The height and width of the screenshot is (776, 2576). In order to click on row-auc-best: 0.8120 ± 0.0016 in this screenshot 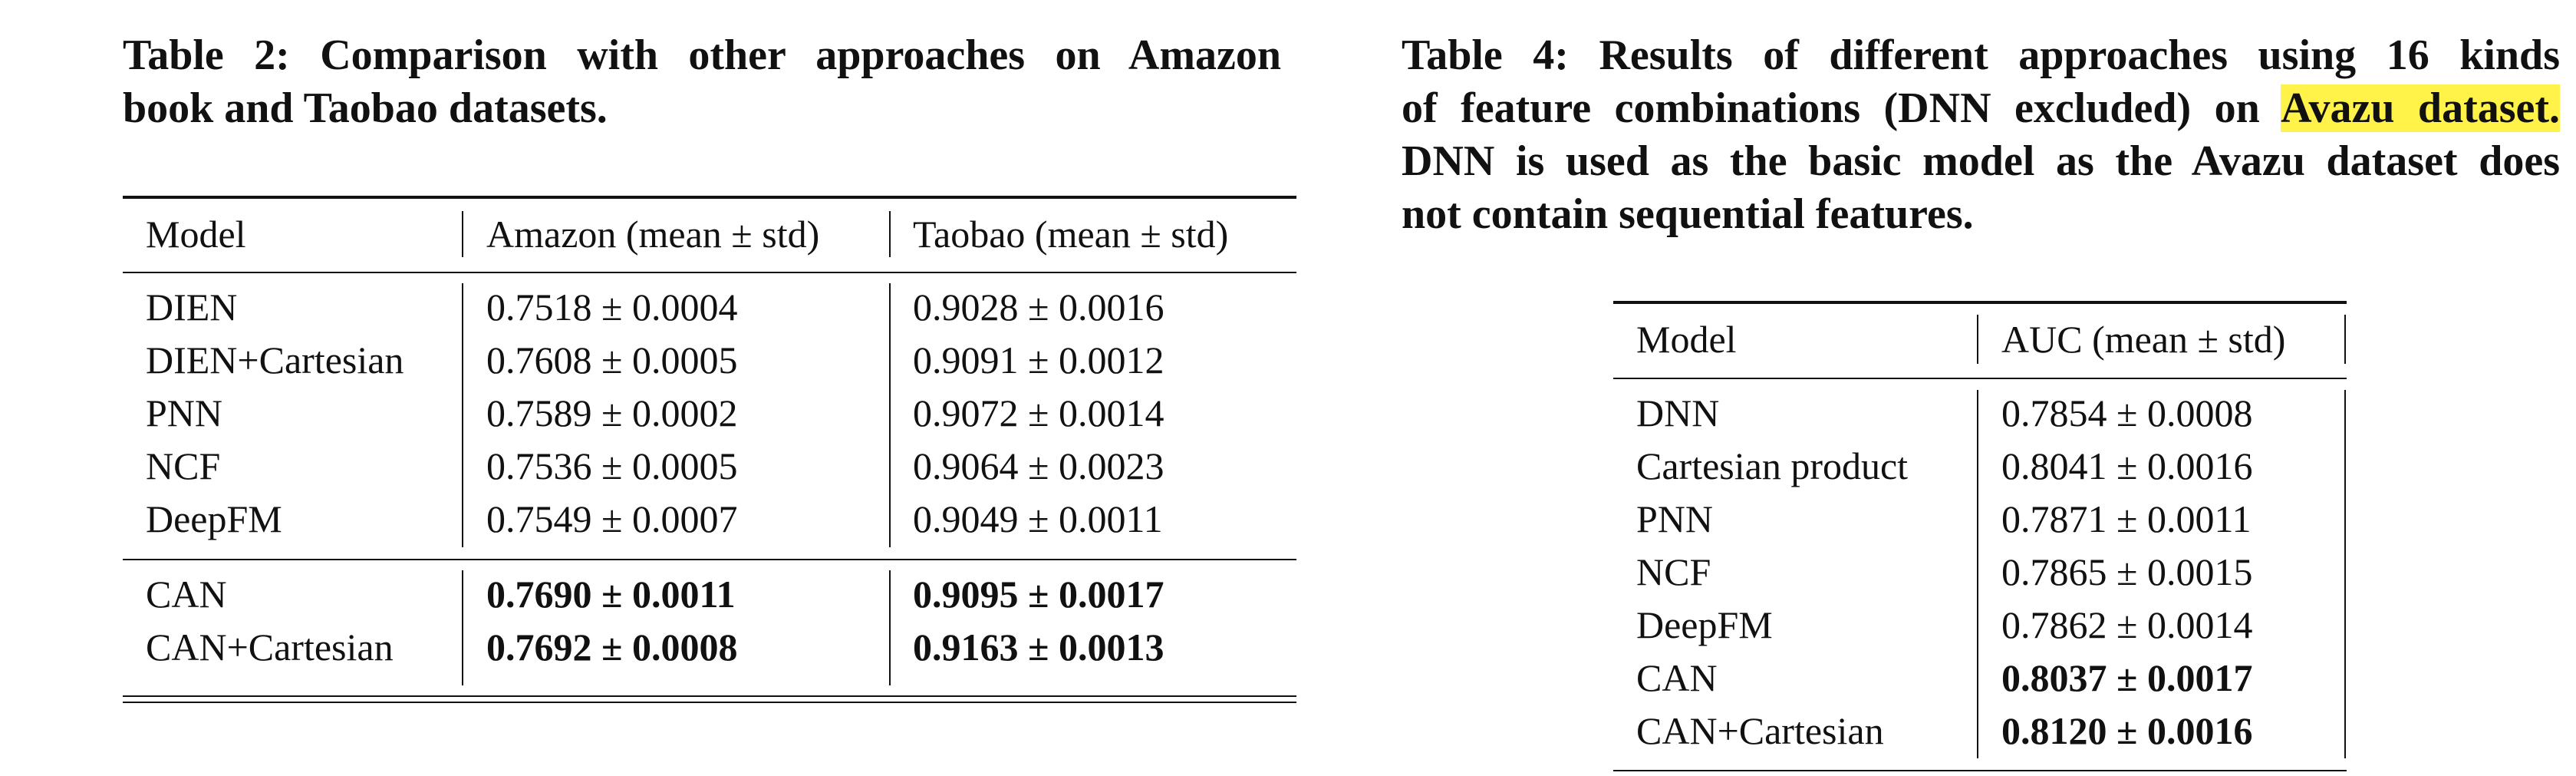, I will do `click(2127, 730)`.